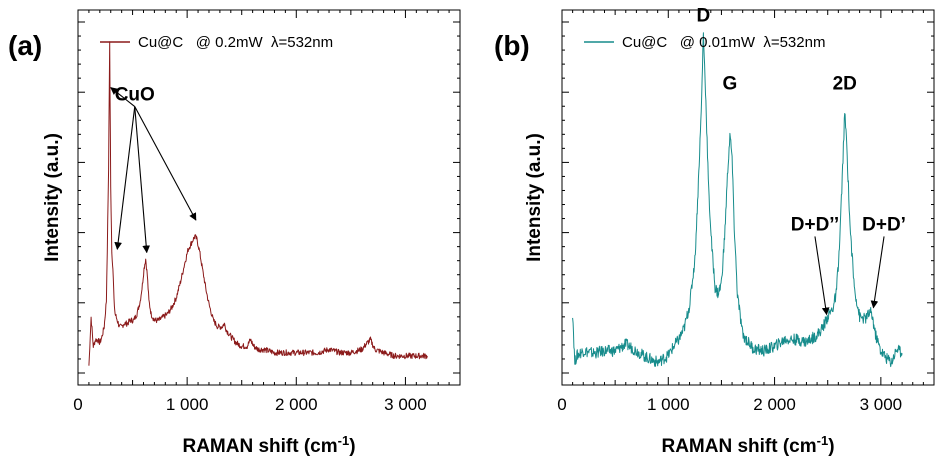  Describe the element at coordinates (730, 84) in the screenshot. I see `annotation-label: G` at that location.